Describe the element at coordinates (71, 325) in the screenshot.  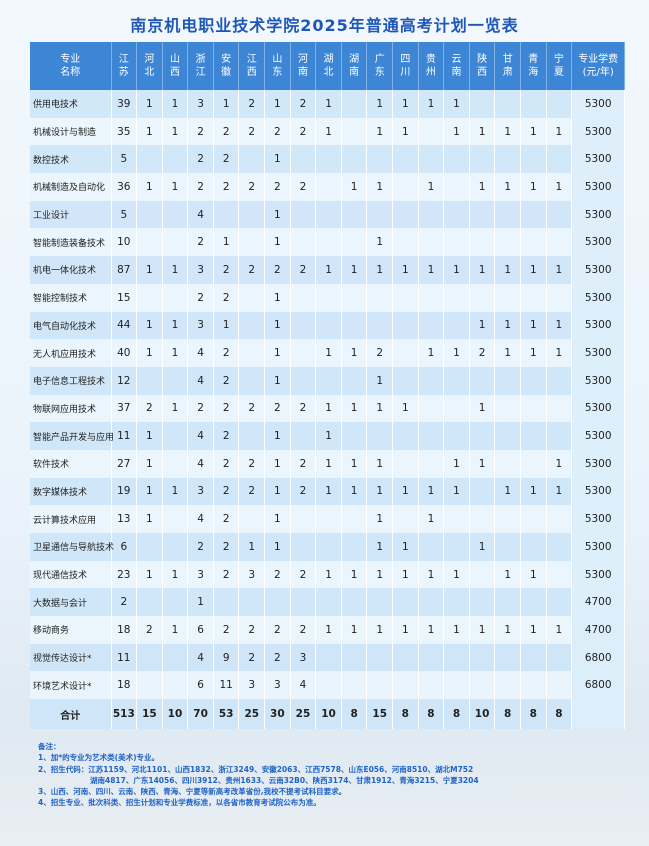
I see `major-name: 电气自动化技术` at that location.